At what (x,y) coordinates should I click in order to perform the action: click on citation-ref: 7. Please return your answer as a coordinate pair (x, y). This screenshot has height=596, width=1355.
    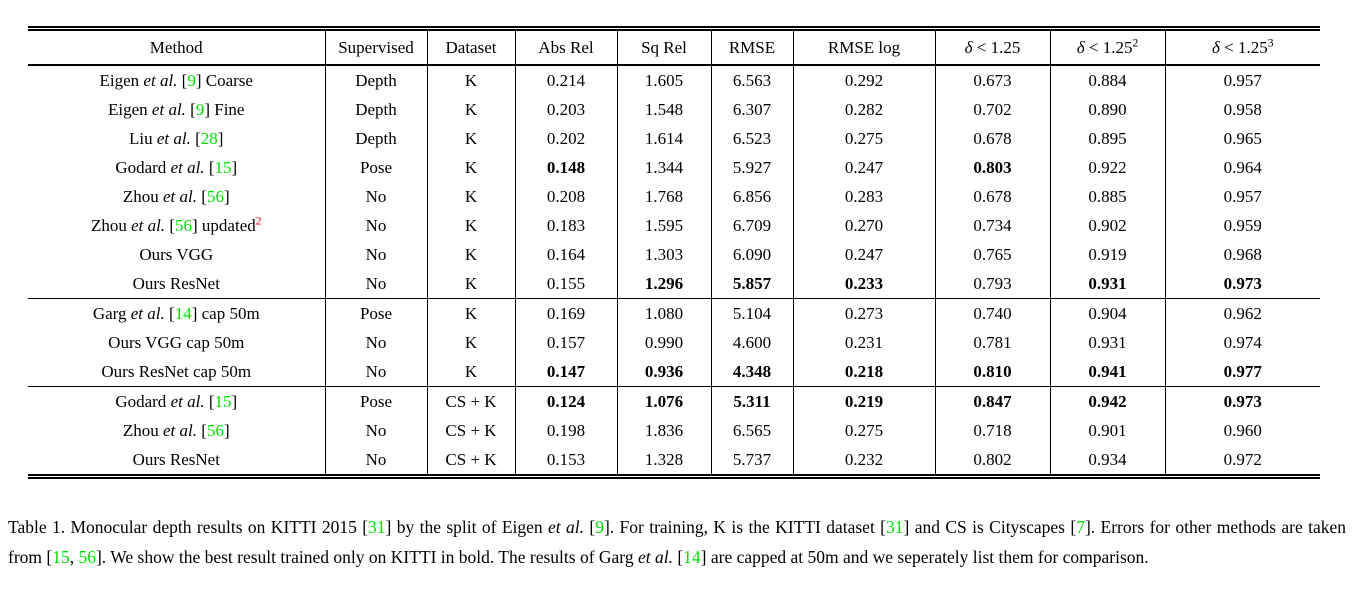
    Looking at the image, I should click on (1080, 526).